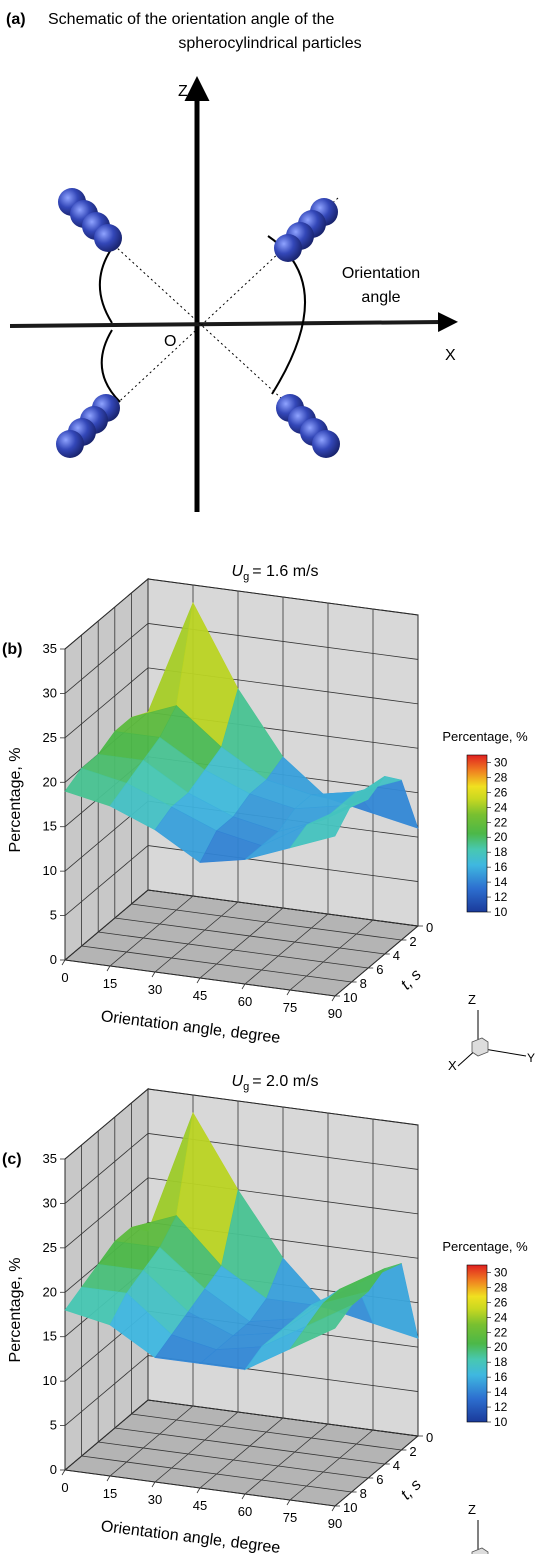 The height and width of the screenshot is (1554, 536). I want to click on colorbar-title: Percentage, %, so click(485, 736).